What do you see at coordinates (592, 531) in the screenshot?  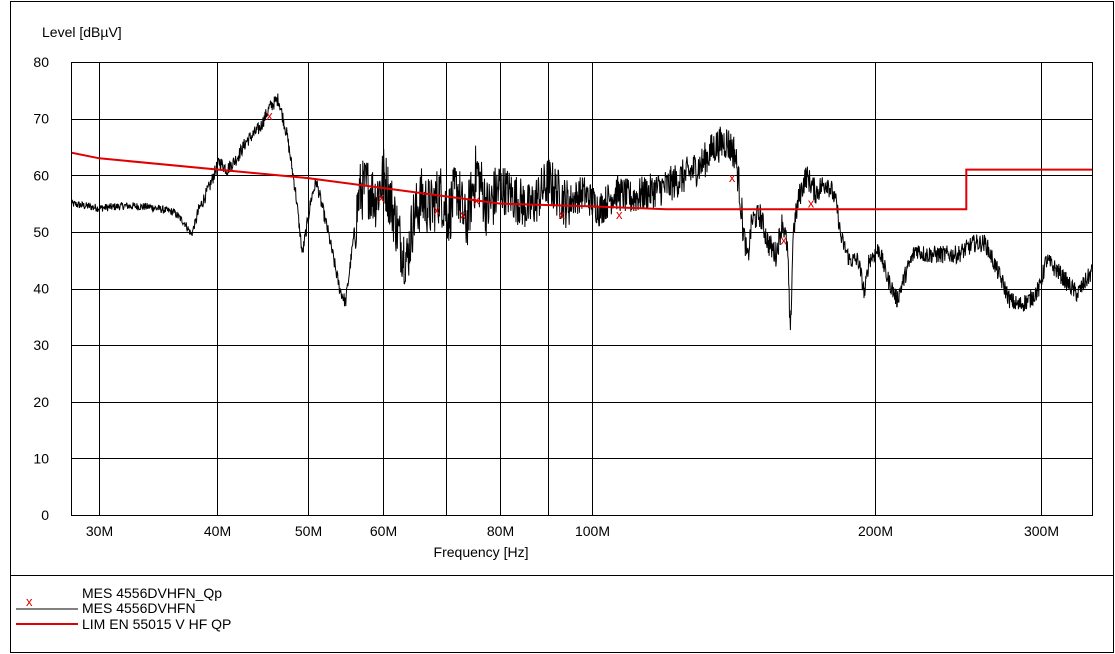 I see `x-tick-label: 100M` at bounding box center [592, 531].